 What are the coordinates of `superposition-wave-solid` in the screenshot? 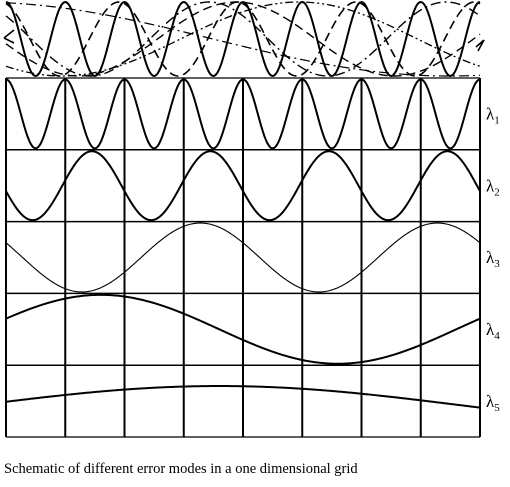 It's located at (243, 39).